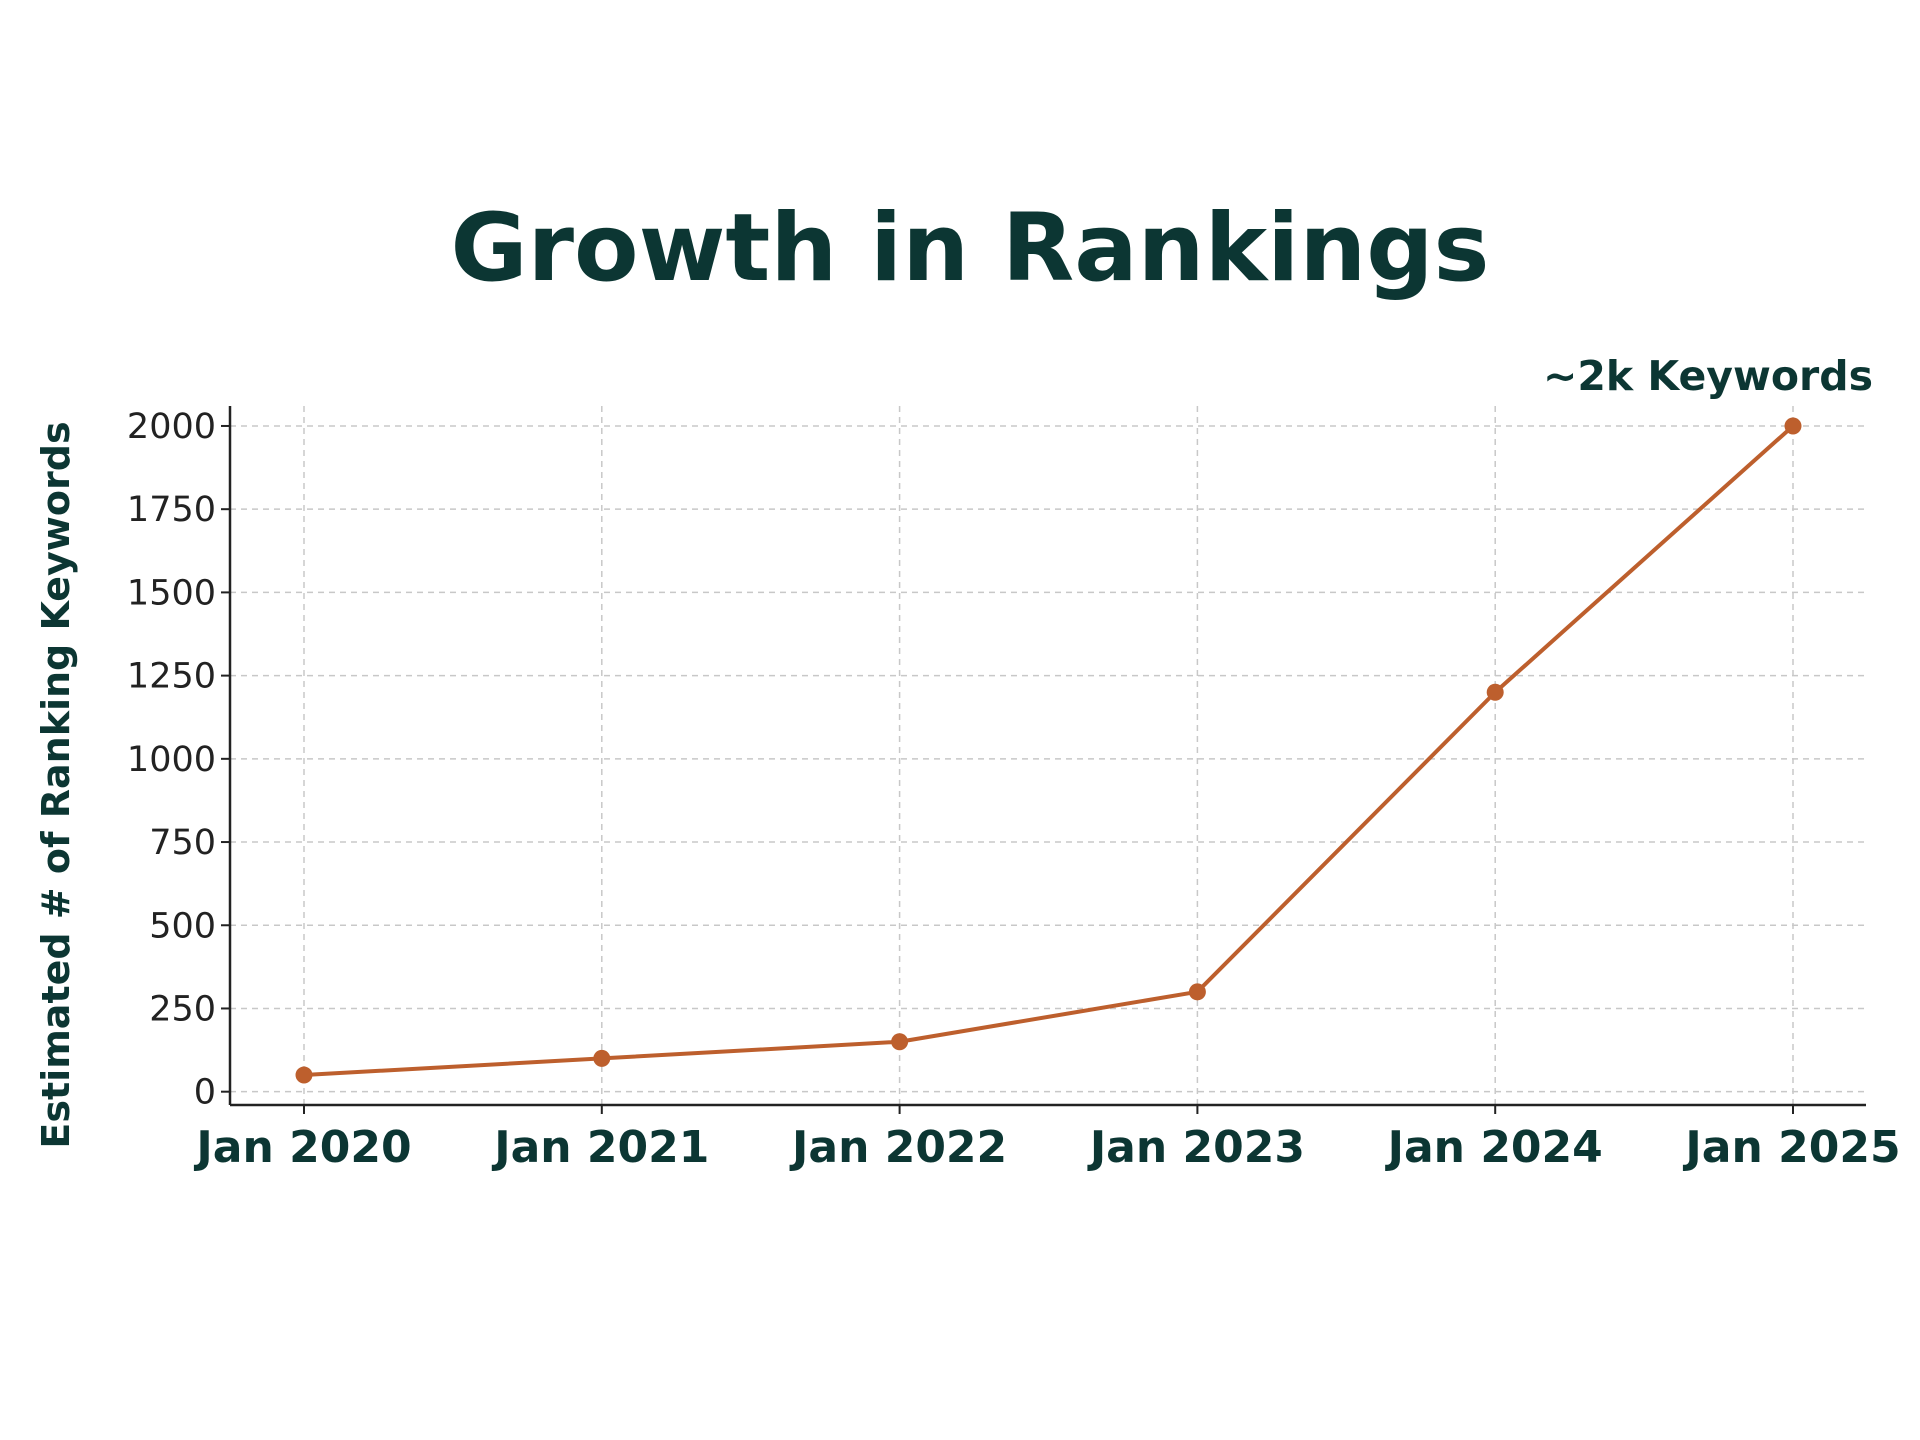 Image resolution: width=1920 pixels, height=1440 pixels. Describe the element at coordinates (302, 1147) in the screenshot. I see `x-tick-label: Jan 2020` at that location.